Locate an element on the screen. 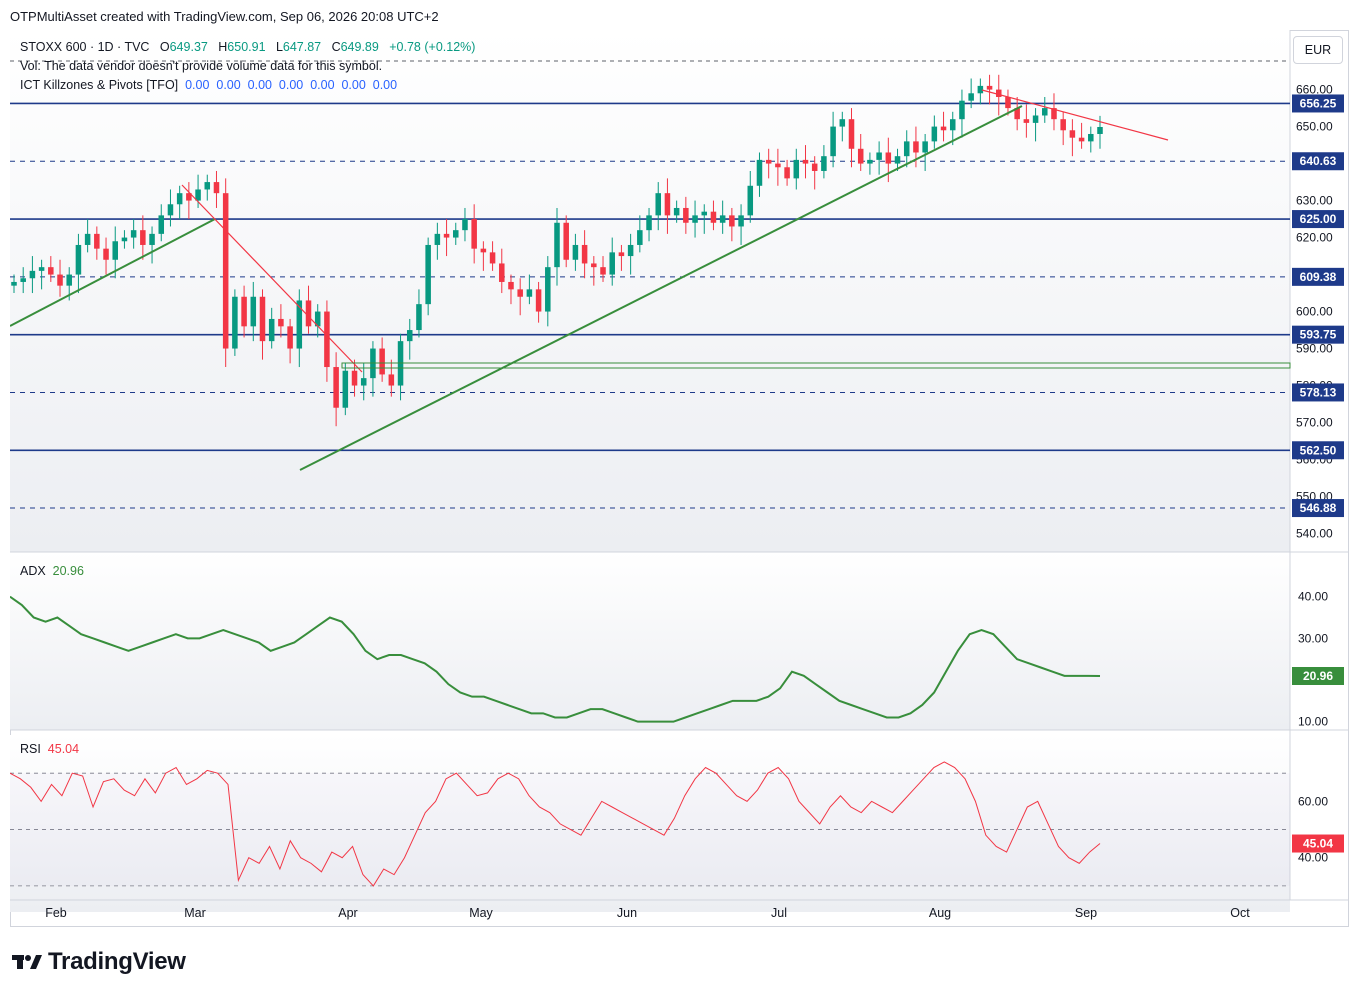 This screenshot has height=996, width=1360. indicator-name: ICT Killzones & Pivots [TFO] is located at coordinates (99, 85).